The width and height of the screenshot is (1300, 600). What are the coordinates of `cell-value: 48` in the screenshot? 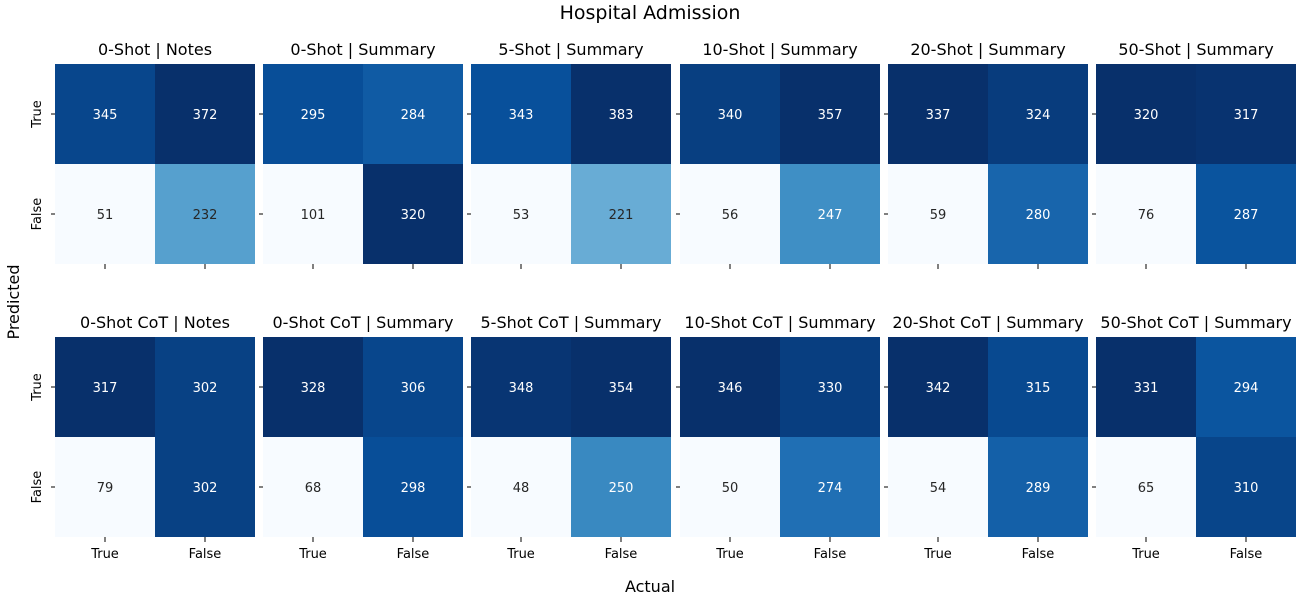 It's located at (521, 488).